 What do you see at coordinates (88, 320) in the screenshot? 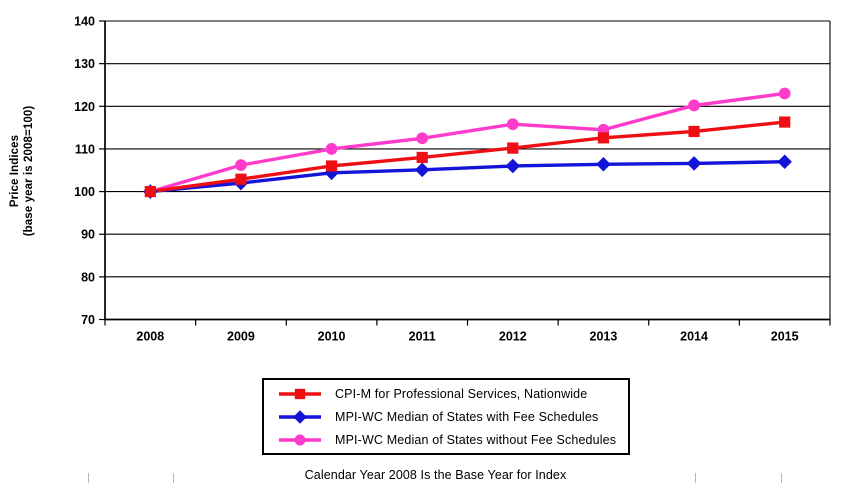
I see `y-tick-label: 70` at bounding box center [88, 320].